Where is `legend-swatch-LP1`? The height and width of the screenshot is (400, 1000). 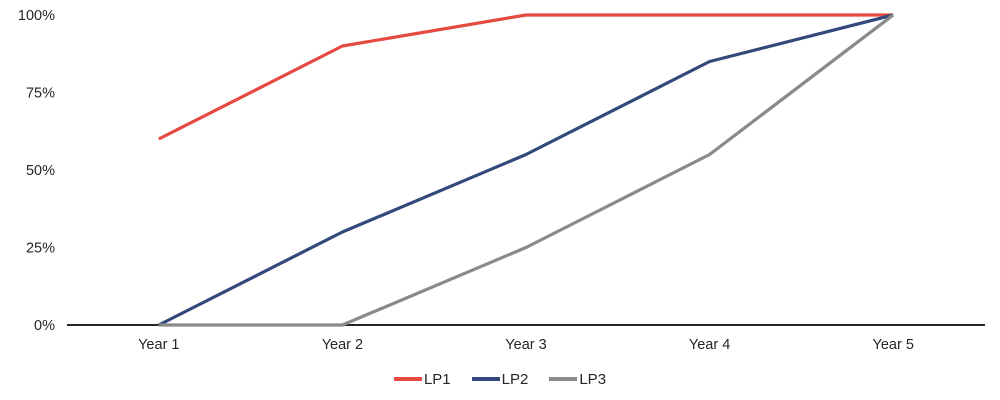
legend-swatch-LP1 is located at coordinates (407, 379).